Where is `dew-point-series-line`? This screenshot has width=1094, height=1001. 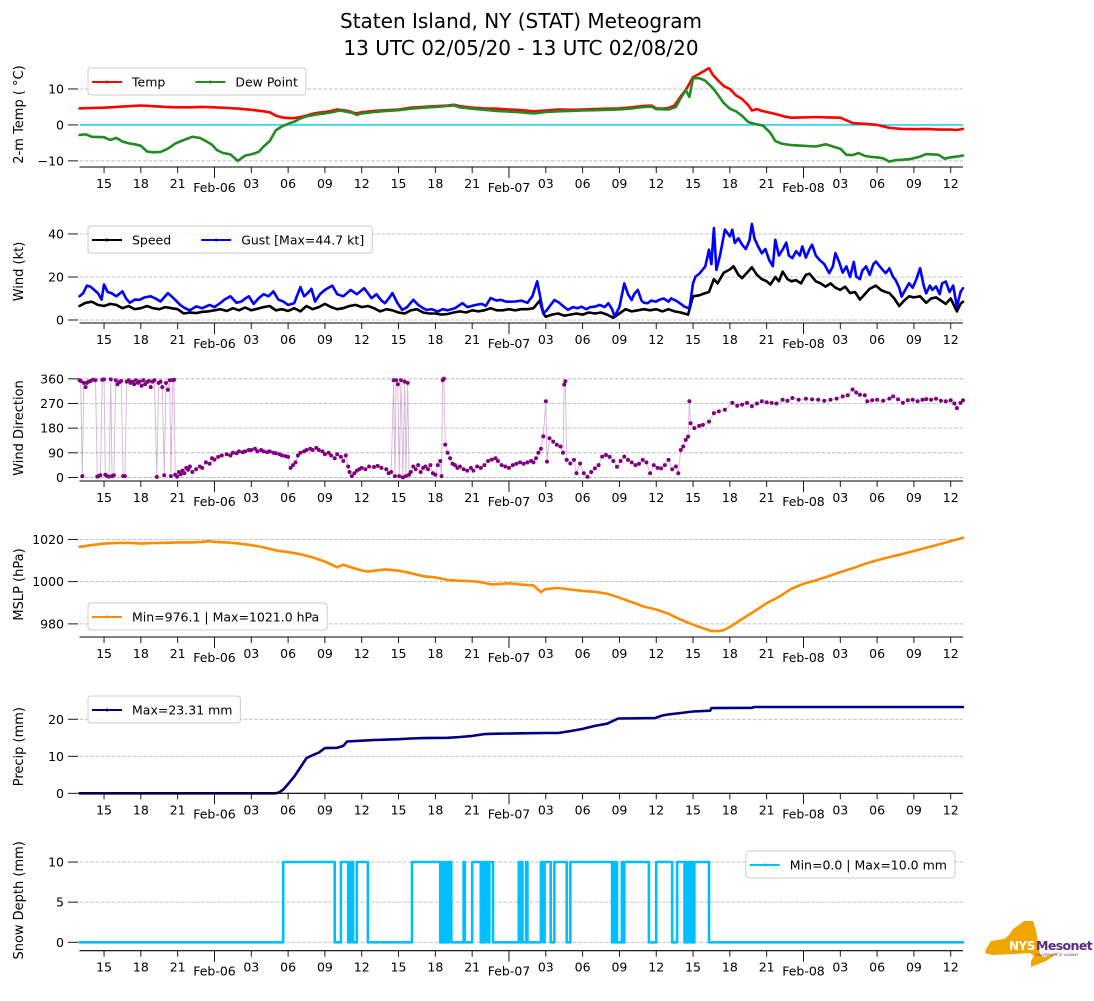
dew-point-series-line is located at coordinates (521, 119).